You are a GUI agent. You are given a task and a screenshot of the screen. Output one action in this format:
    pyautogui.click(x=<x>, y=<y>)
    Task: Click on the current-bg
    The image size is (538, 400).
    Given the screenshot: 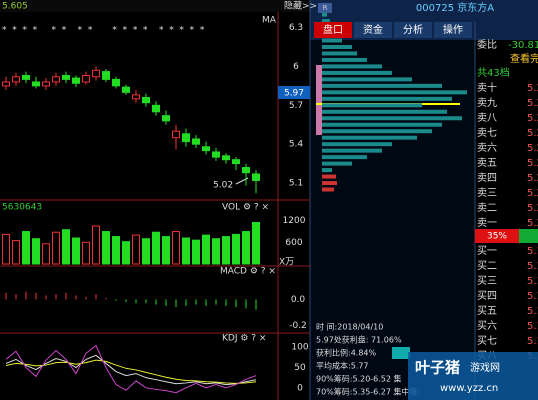 What is the action you would take?
    pyautogui.click(x=294, y=92)
    